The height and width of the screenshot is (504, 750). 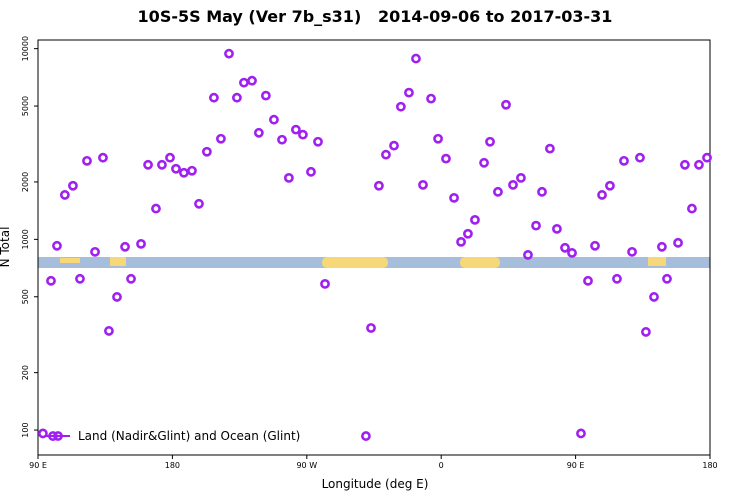 What do you see at coordinates (25, 296) in the screenshot?
I see `y-tick-label: 500` at bounding box center [25, 296].